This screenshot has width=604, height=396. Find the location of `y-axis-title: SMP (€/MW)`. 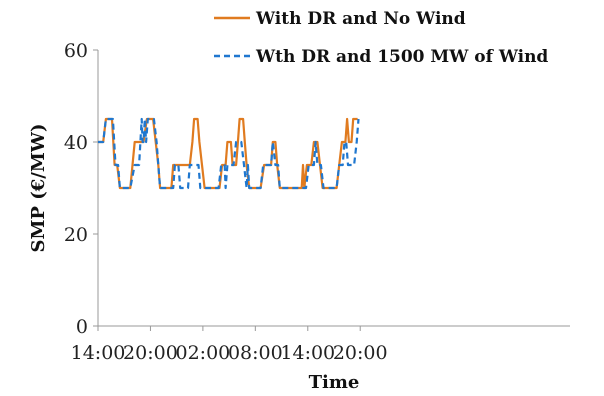

y-axis-title: SMP (€/MW) is located at coordinates (38, 188).